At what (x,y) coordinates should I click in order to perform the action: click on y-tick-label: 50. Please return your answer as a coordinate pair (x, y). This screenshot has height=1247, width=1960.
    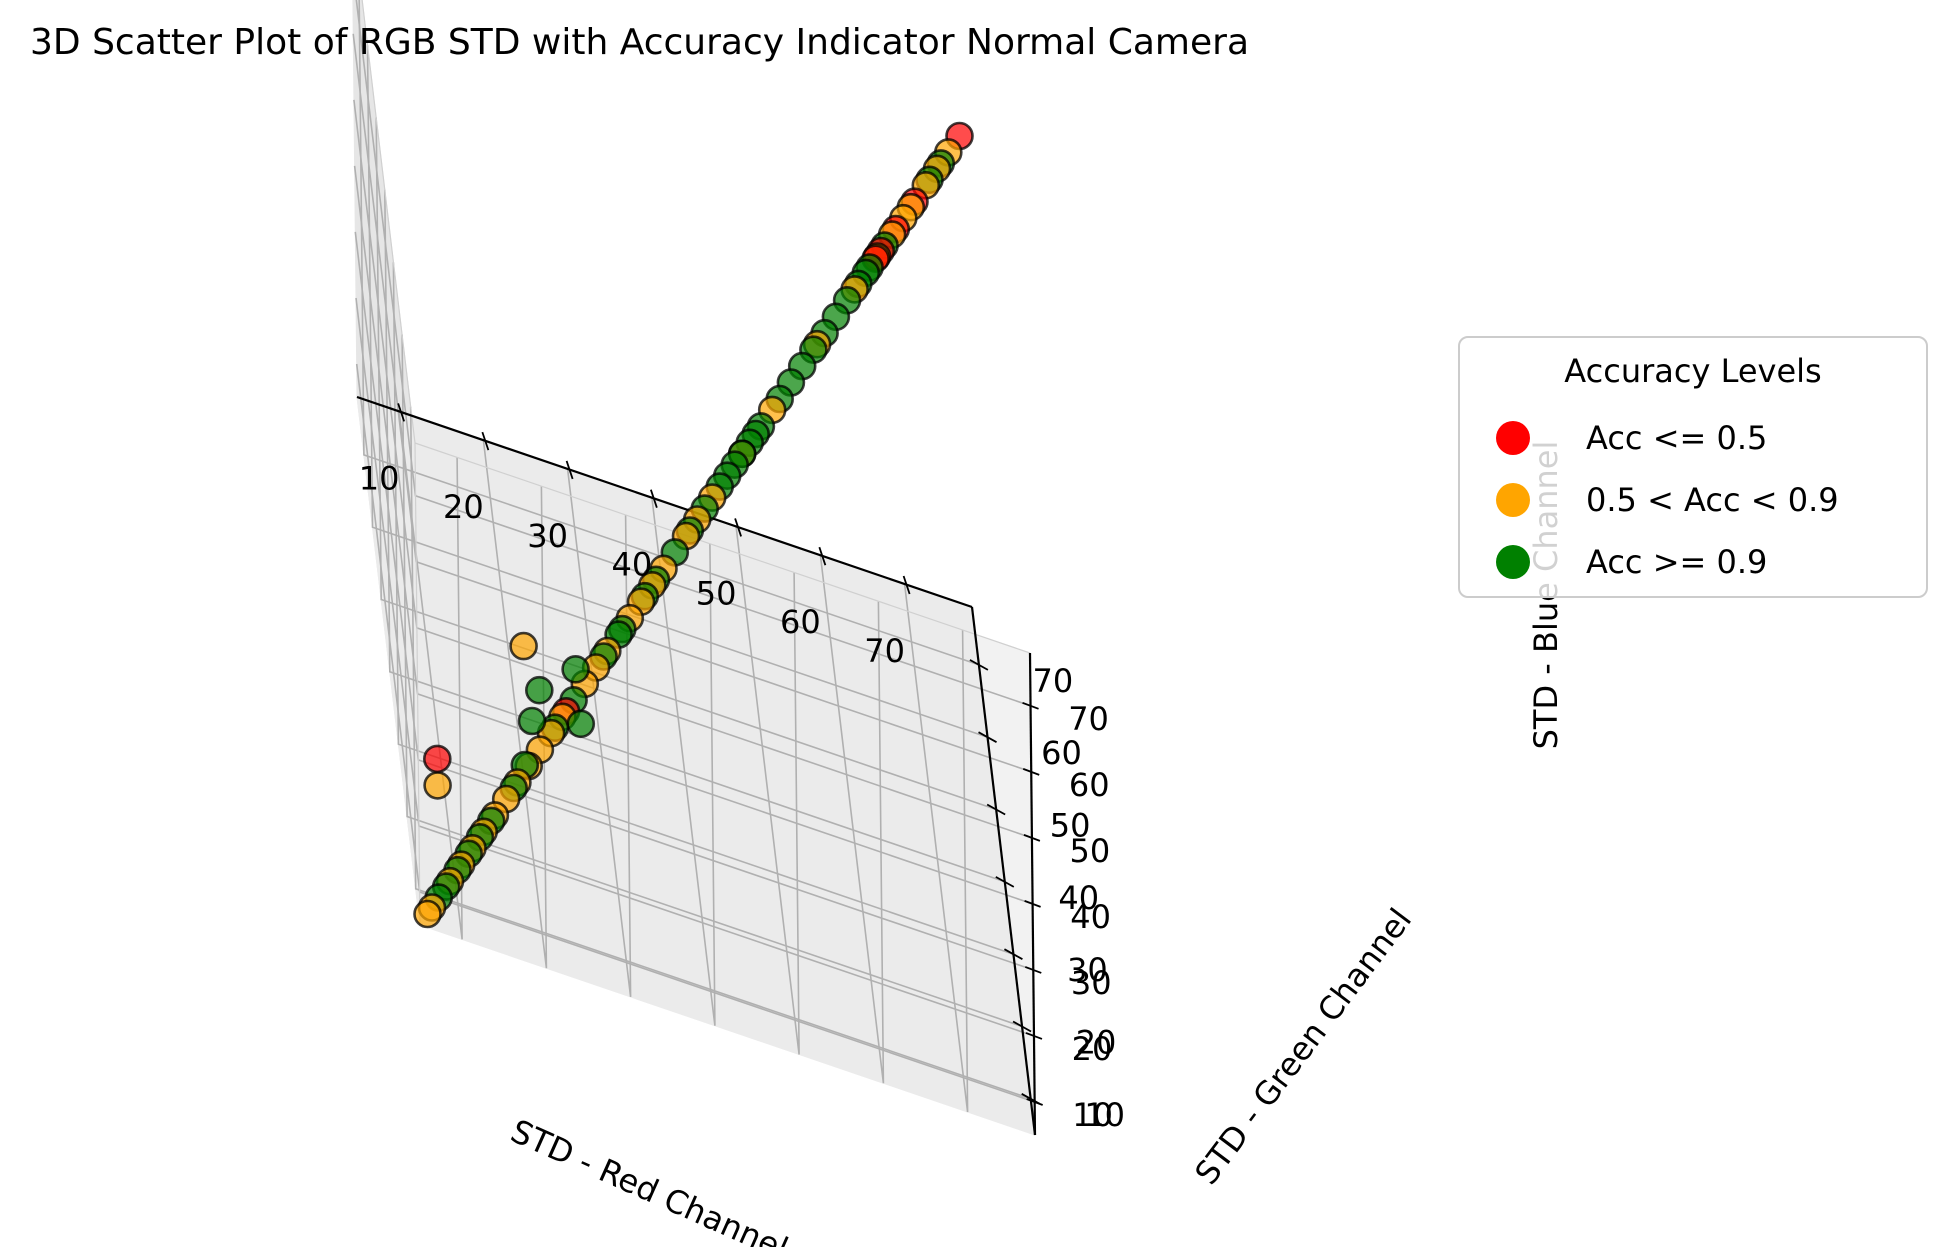
    Looking at the image, I should click on (1070, 826).